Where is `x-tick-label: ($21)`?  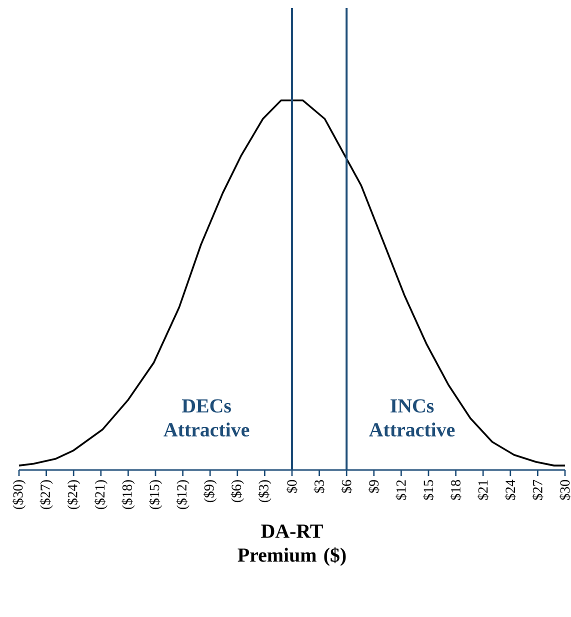 x-tick-label: ($21) is located at coordinates (101, 495).